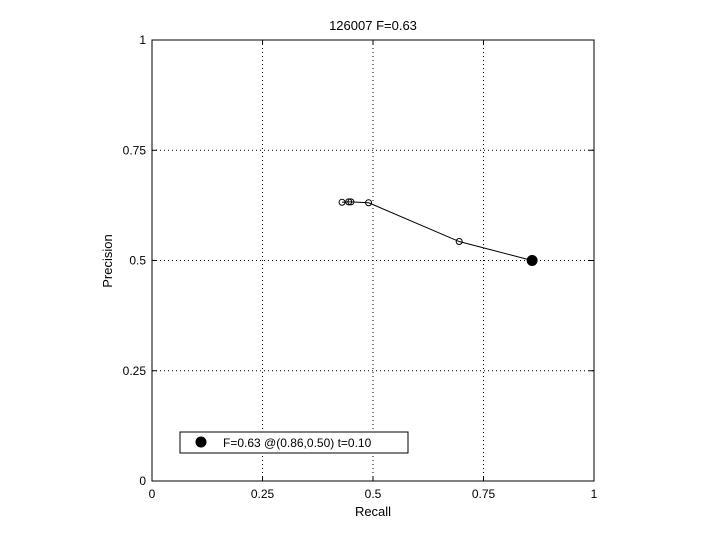 The height and width of the screenshot is (540, 720). What do you see at coordinates (263, 494) in the screenshot?
I see `x-tick-label: 0.25` at bounding box center [263, 494].